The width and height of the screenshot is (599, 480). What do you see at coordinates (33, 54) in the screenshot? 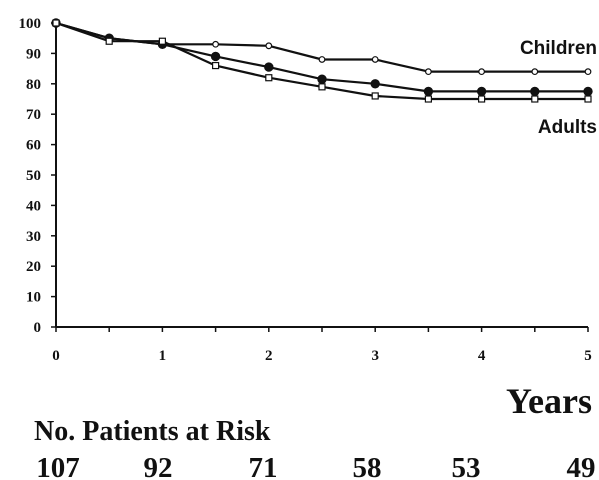
I see `y-tick-label: 90` at bounding box center [33, 54].